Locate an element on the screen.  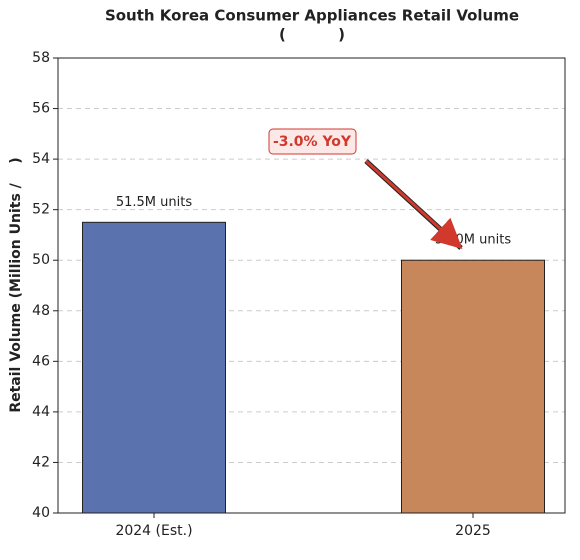
annotation: -3.0% YoY is located at coordinates (312, 142).